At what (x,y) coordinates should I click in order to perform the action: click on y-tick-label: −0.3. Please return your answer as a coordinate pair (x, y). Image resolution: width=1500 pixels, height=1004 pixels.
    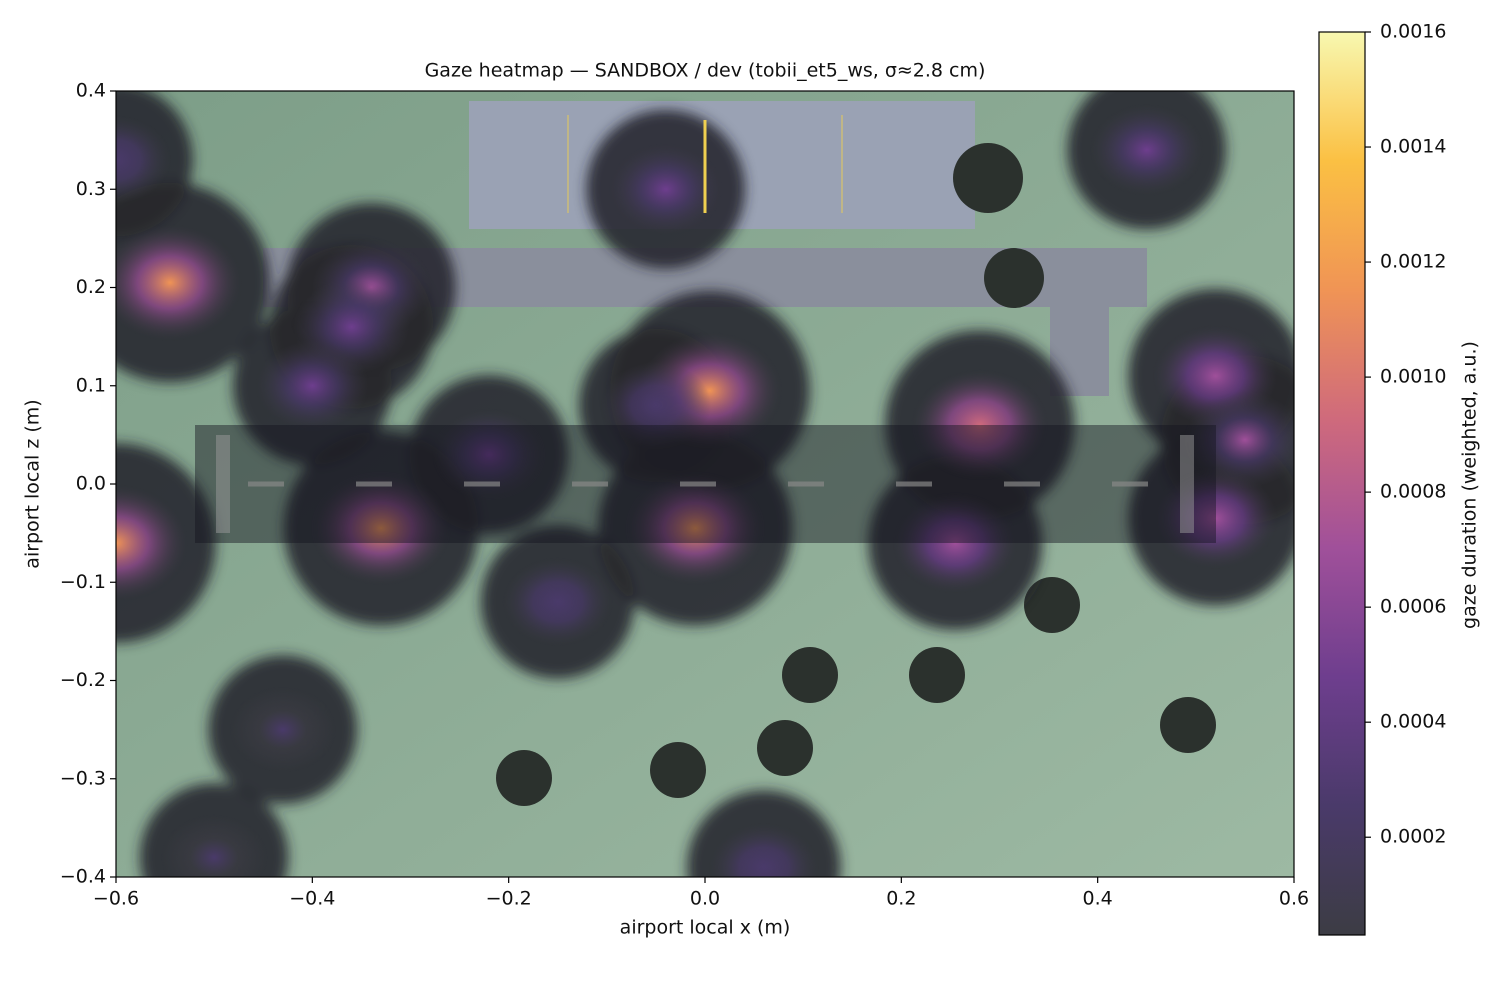
    Looking at the image, I should click on (83, 778).